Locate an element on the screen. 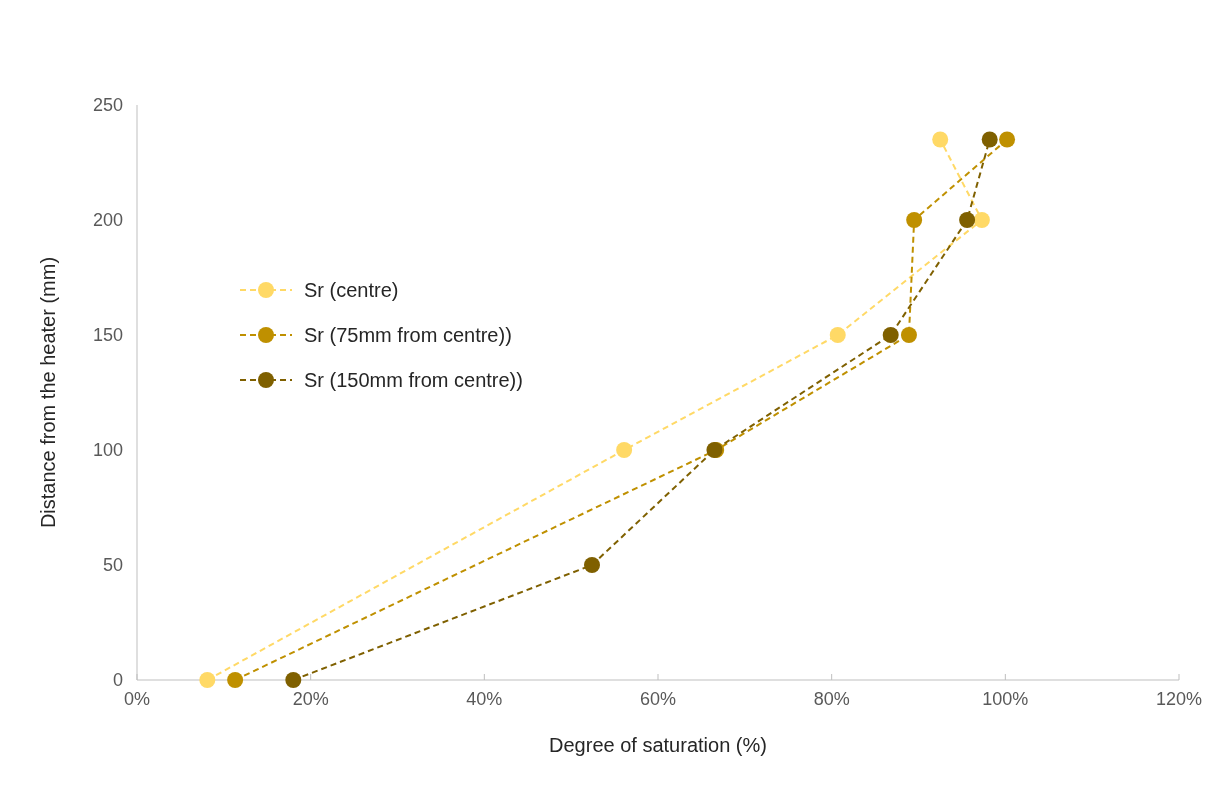  legend-label: Sr (centre) is located at coordinates (351, 290).